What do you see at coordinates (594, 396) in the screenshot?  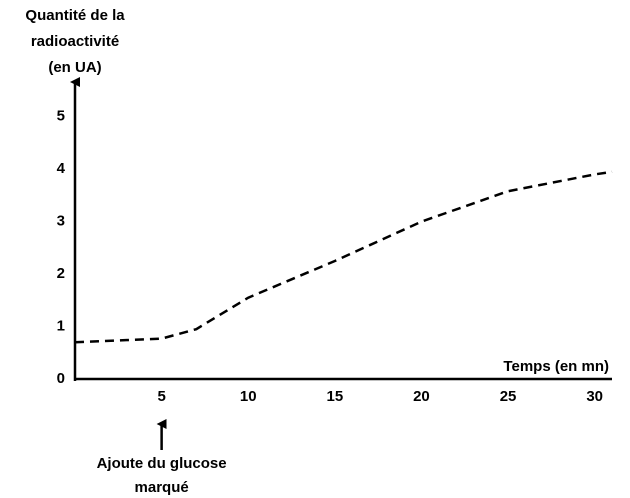 I see `x-tick-label: 30` at bounding box center [594, 396].